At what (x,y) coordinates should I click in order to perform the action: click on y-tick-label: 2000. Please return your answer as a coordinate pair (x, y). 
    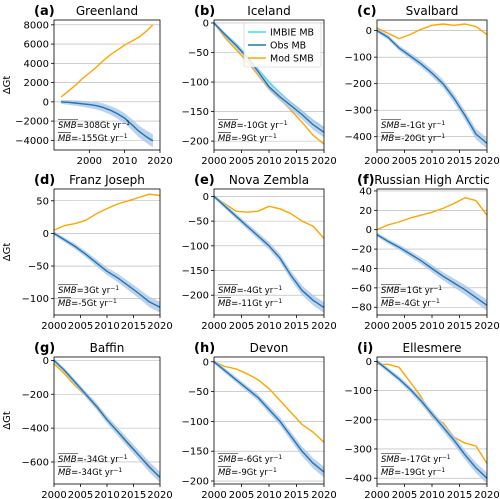
    Looking at the image, I should click on (36, 83).